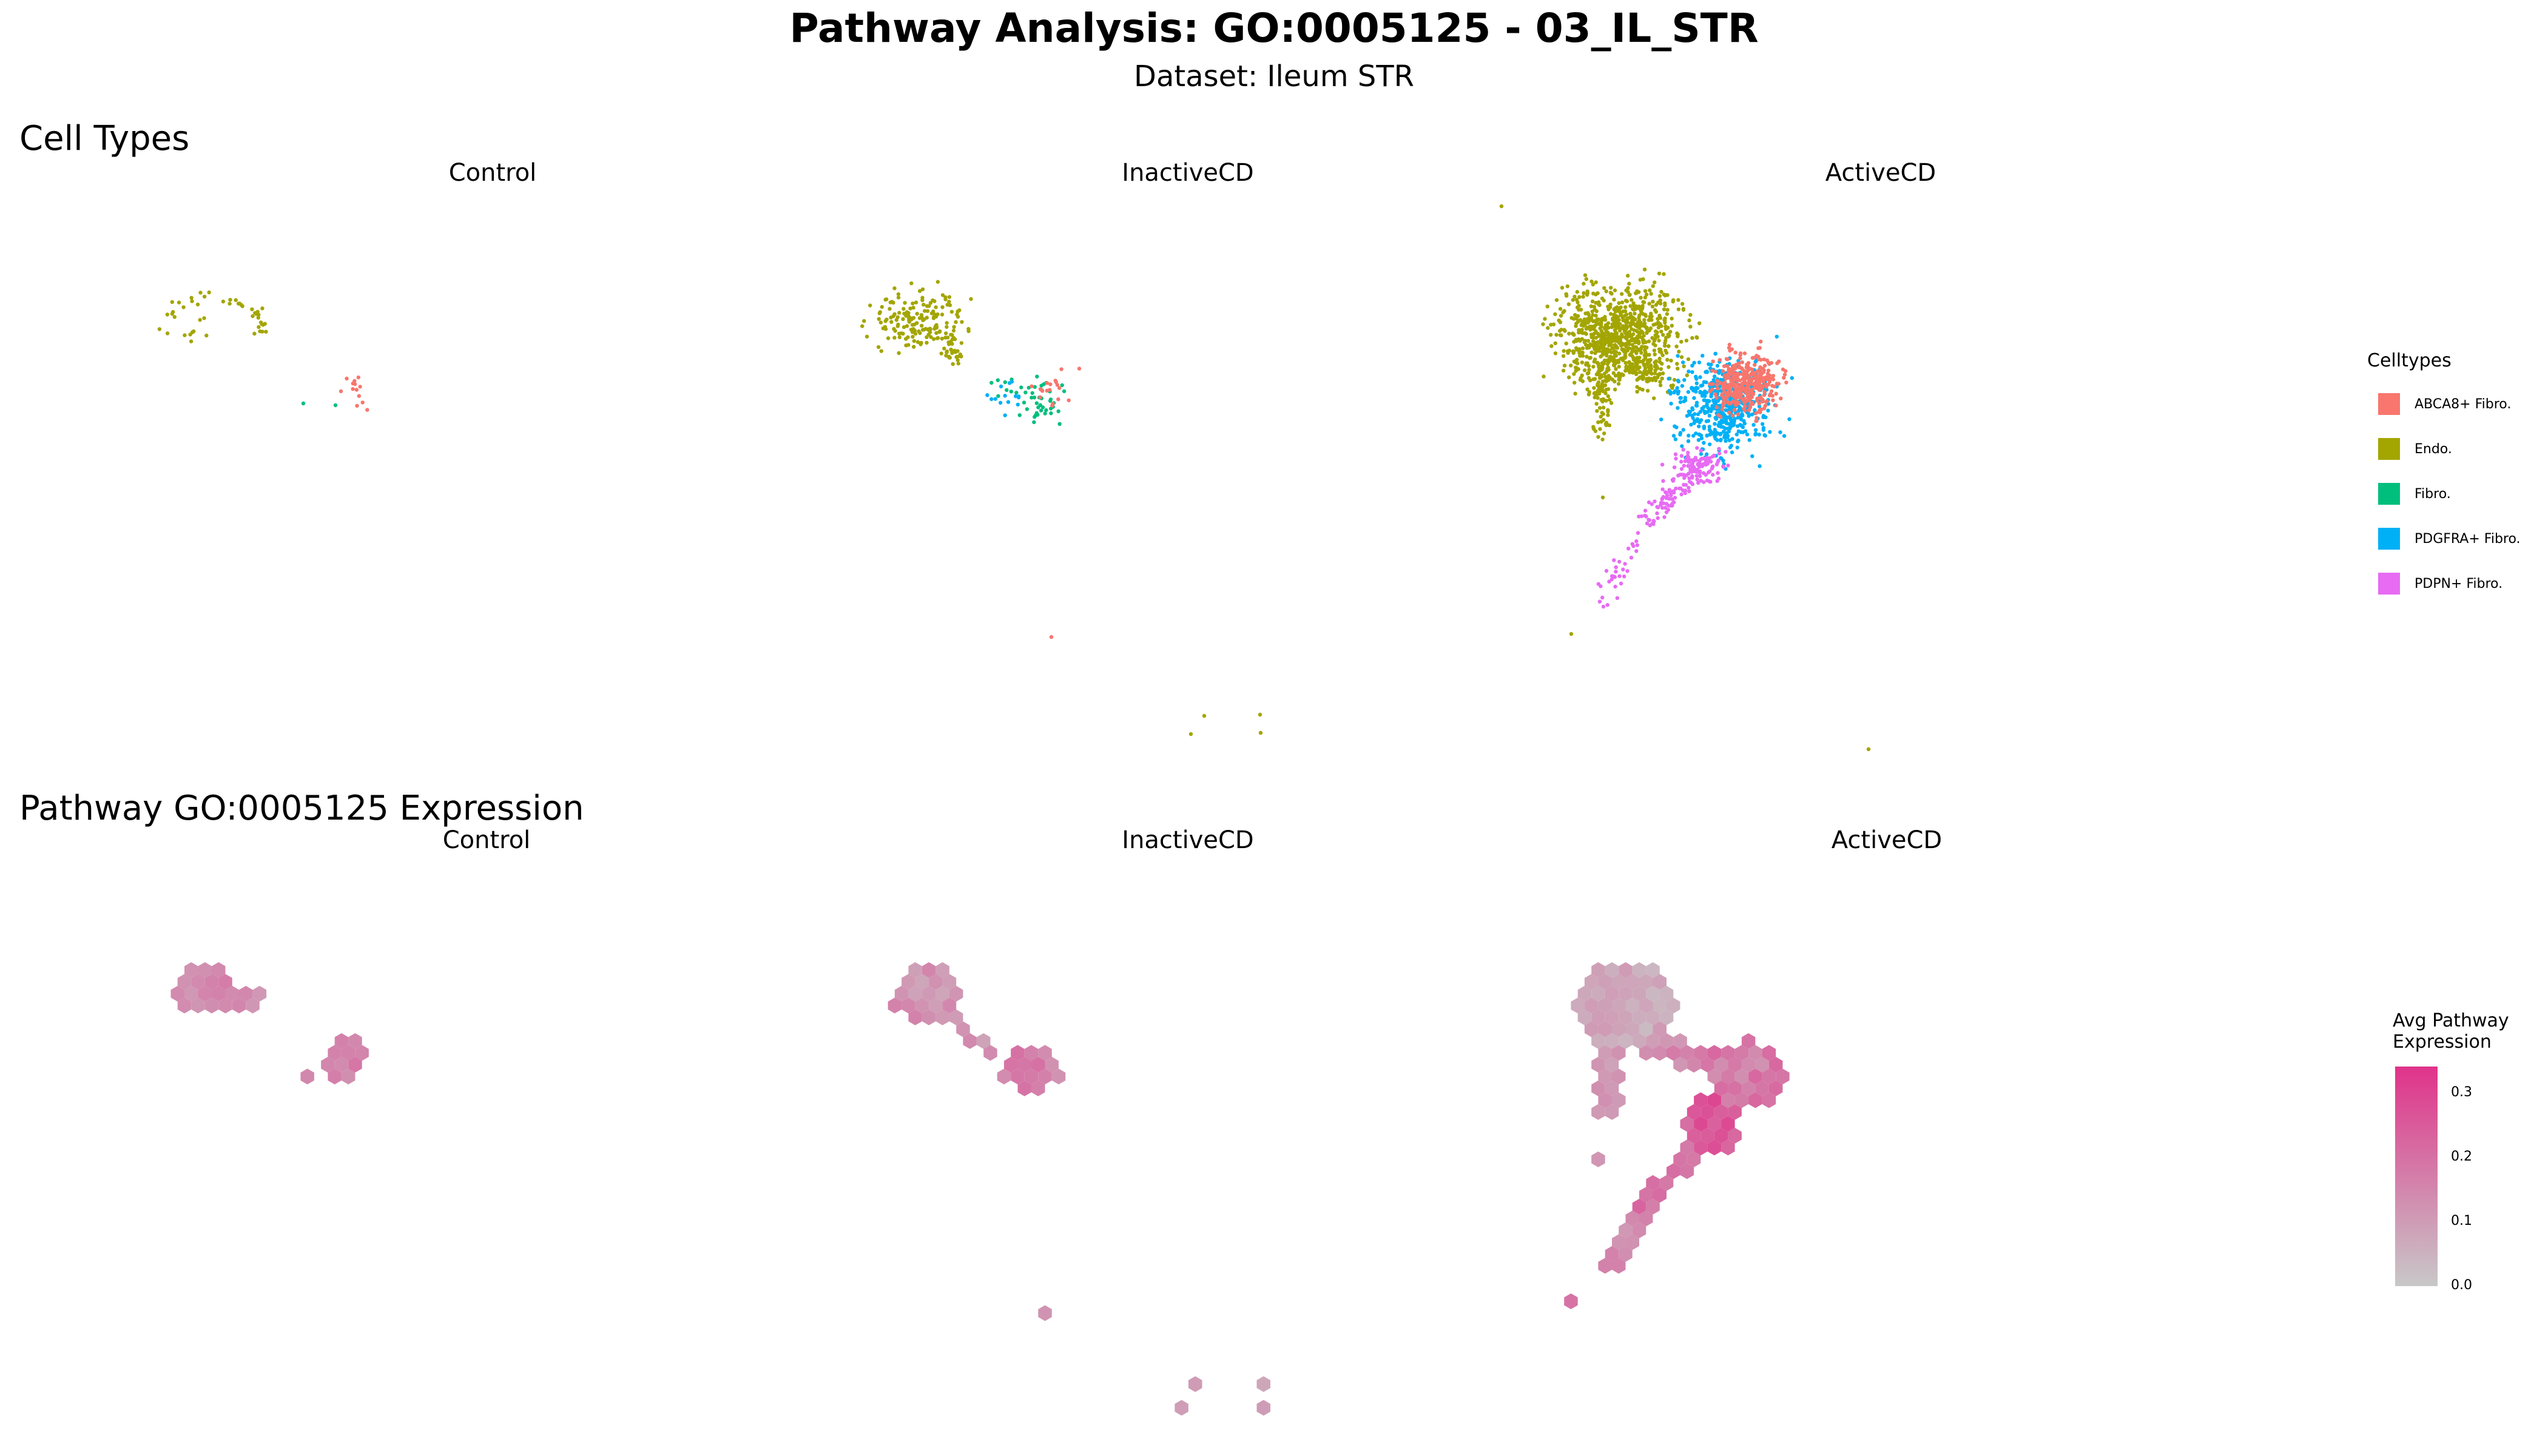  Describe the element at coordinates (2451, 1031) in the screenshot. I see `expression-legend-title: Avg Pathway Expression` at that location.